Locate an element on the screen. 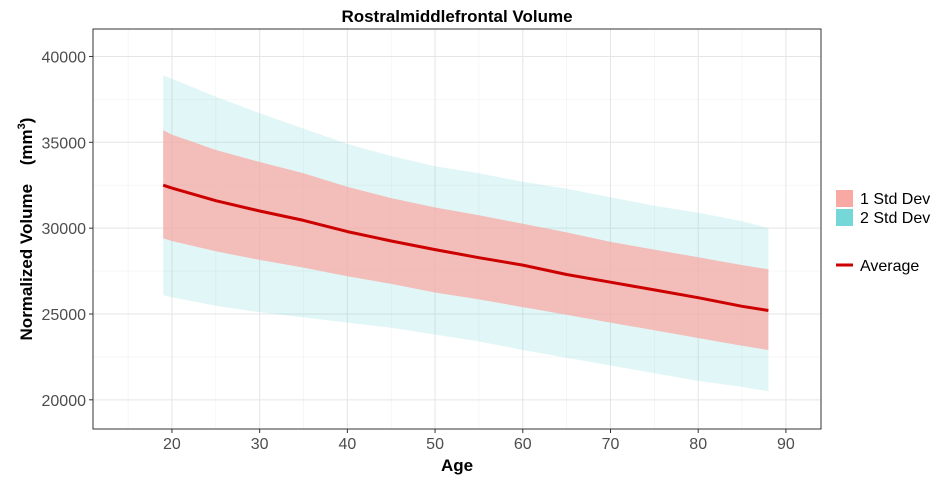 Image resolution: width=950 pixels, height=480 pixels. x-axis-title: Age is located at coordinates (457, 465).